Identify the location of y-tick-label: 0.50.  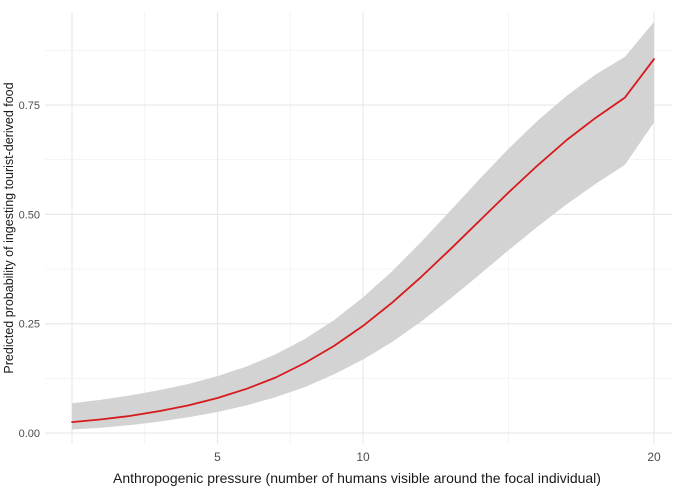
(29, 215).